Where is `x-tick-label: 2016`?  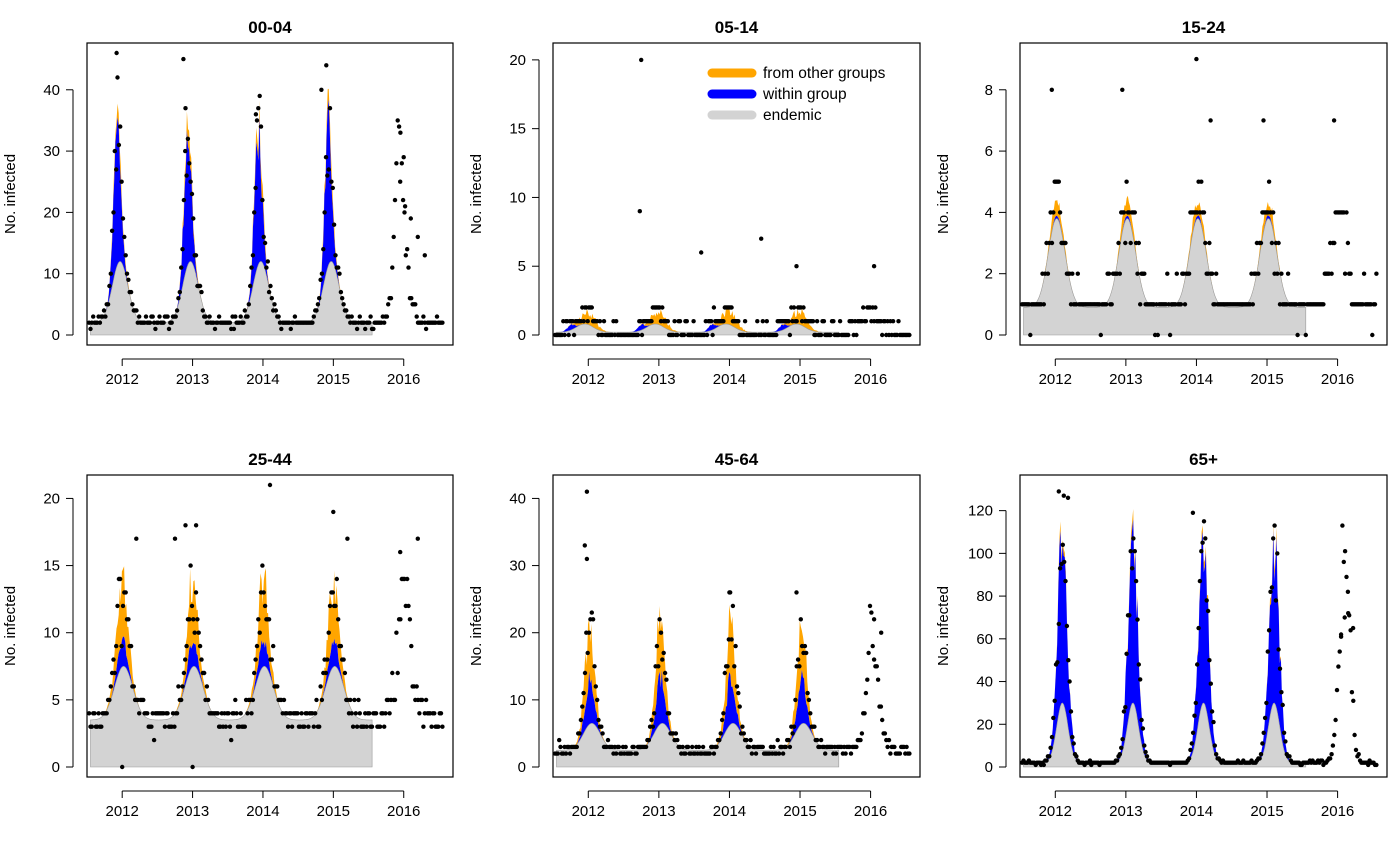 x-tick-label: 2016 is located at coordinates (403, 811).